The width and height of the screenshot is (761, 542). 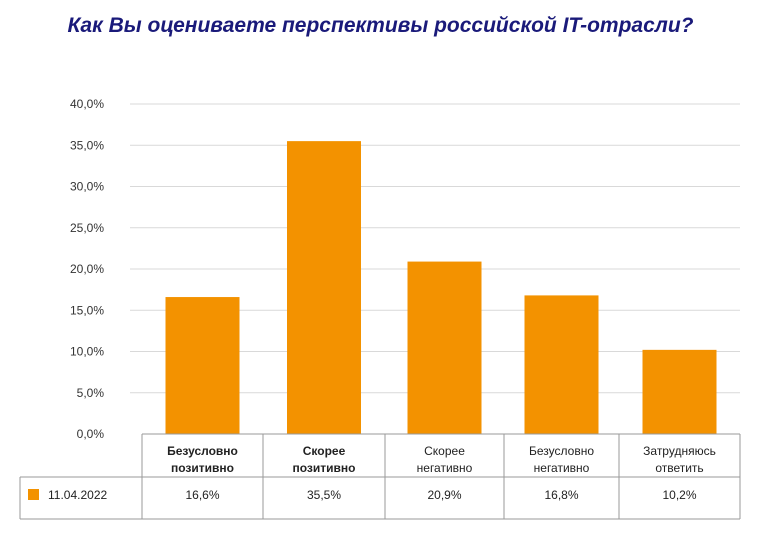 I want to click on data-label: 16,6%, so click(x=202, y=495).